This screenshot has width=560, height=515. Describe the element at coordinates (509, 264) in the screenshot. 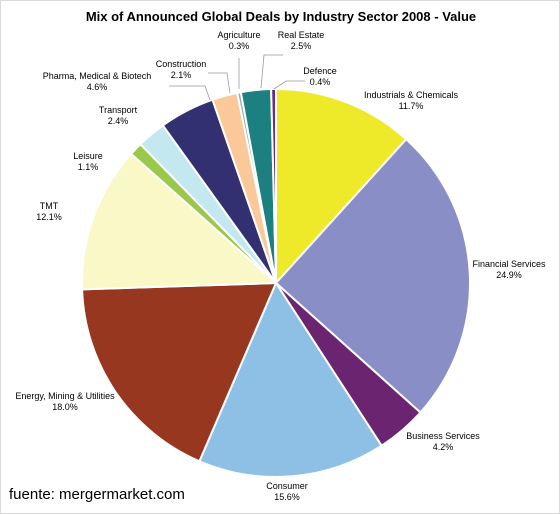

I see `slice-category-label: Financial Services` at that location.